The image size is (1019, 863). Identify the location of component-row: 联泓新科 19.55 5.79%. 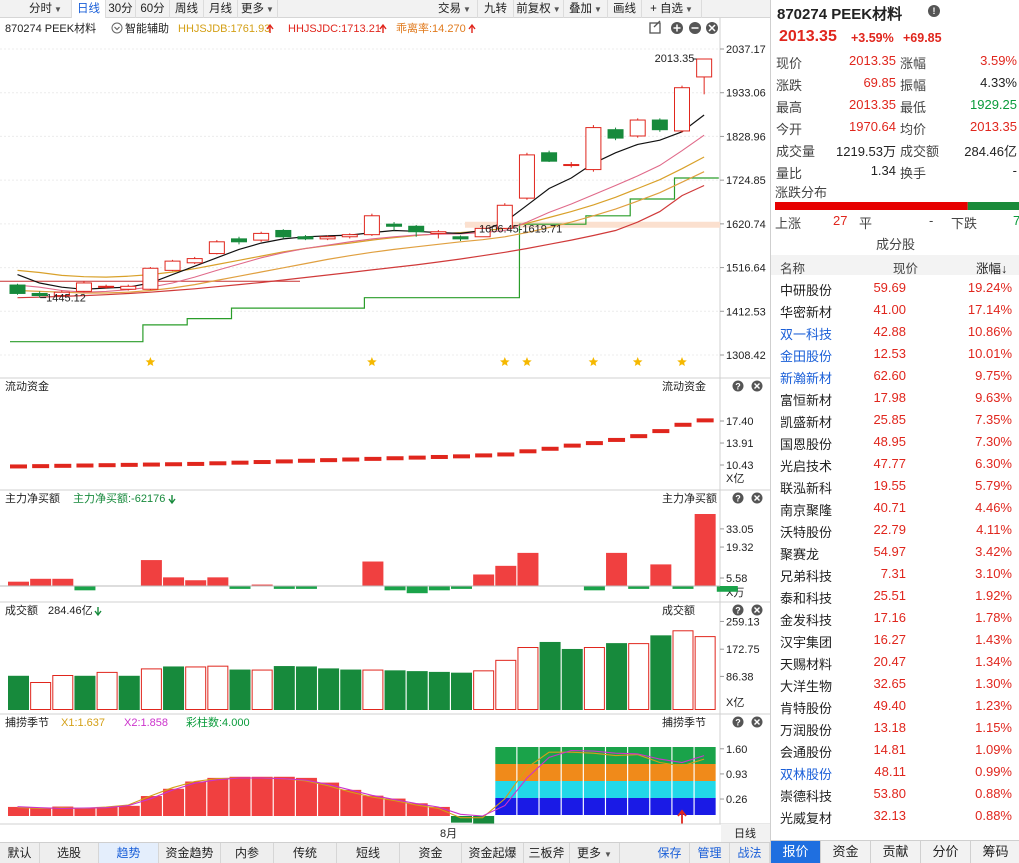
(895, 486).